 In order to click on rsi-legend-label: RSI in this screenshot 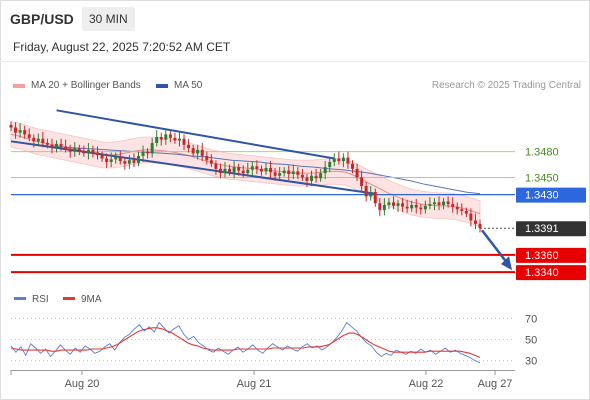, I will do `click(40, 299)`.